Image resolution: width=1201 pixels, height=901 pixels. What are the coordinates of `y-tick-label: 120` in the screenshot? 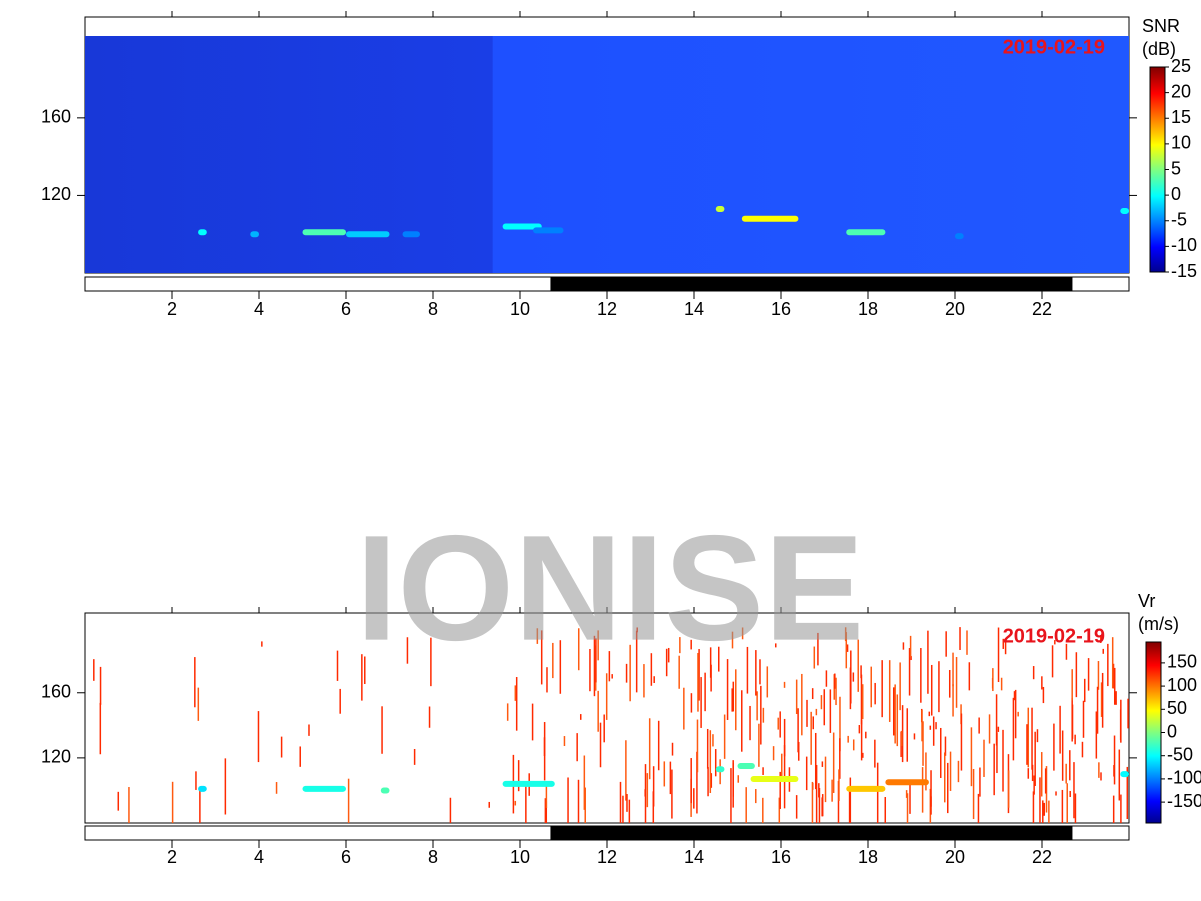 It's located at (56, 757).